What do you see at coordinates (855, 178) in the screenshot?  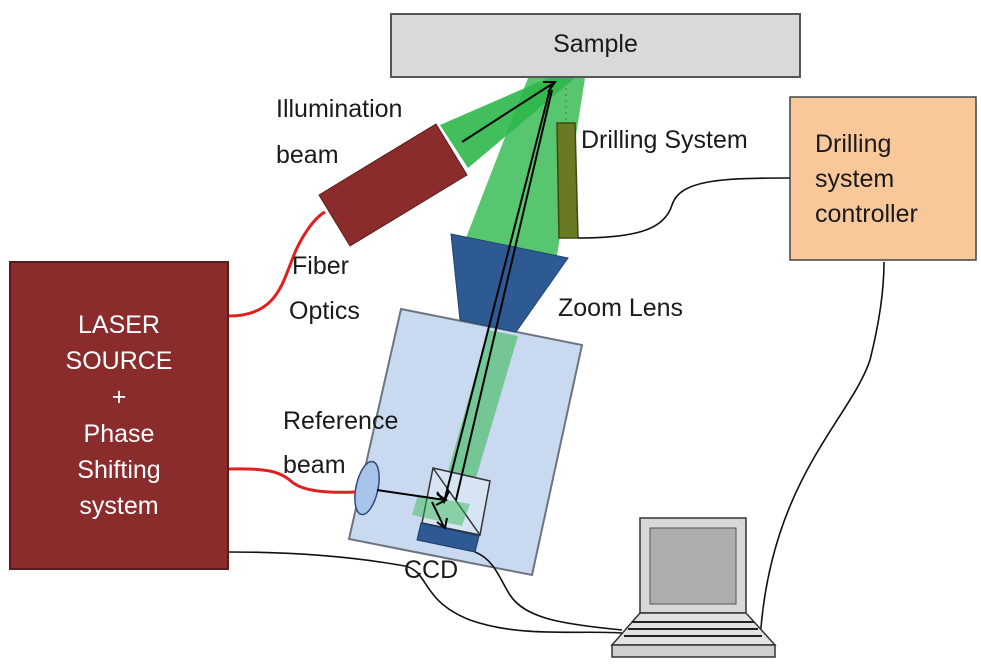 I see `controller-line-2: system` at bounding box center [855, 178].